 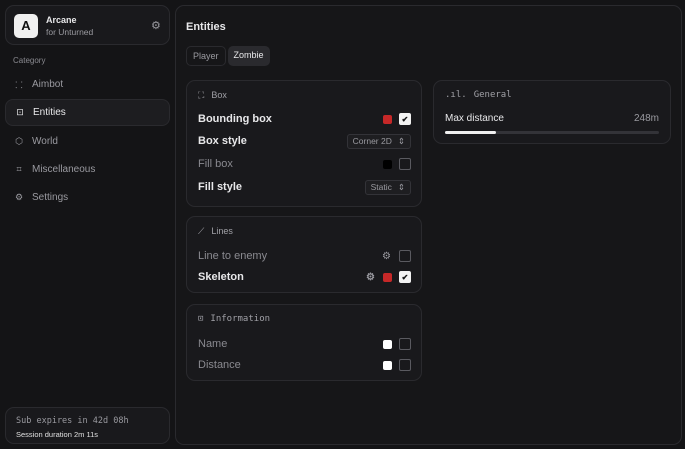 What do you see at coordinates (405, 119) in the screenshot?
I see `bounding-box-checkbox: ✔` at bounding box center [405, 119].